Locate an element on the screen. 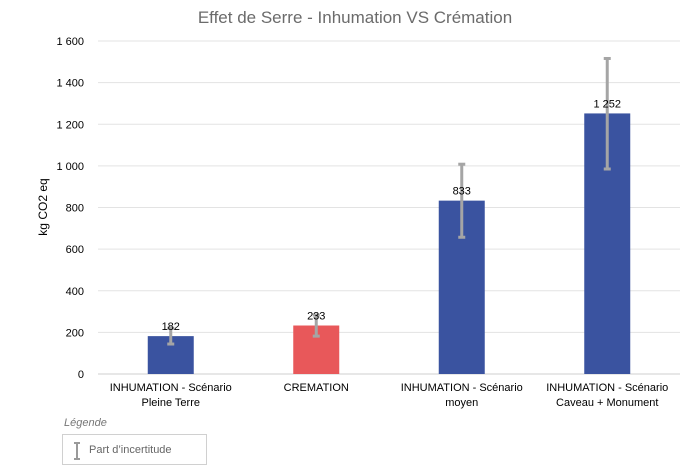 This screenshot has height=470, width=700. y-tick-label: 1 600 is located at coordinates (70, 42).